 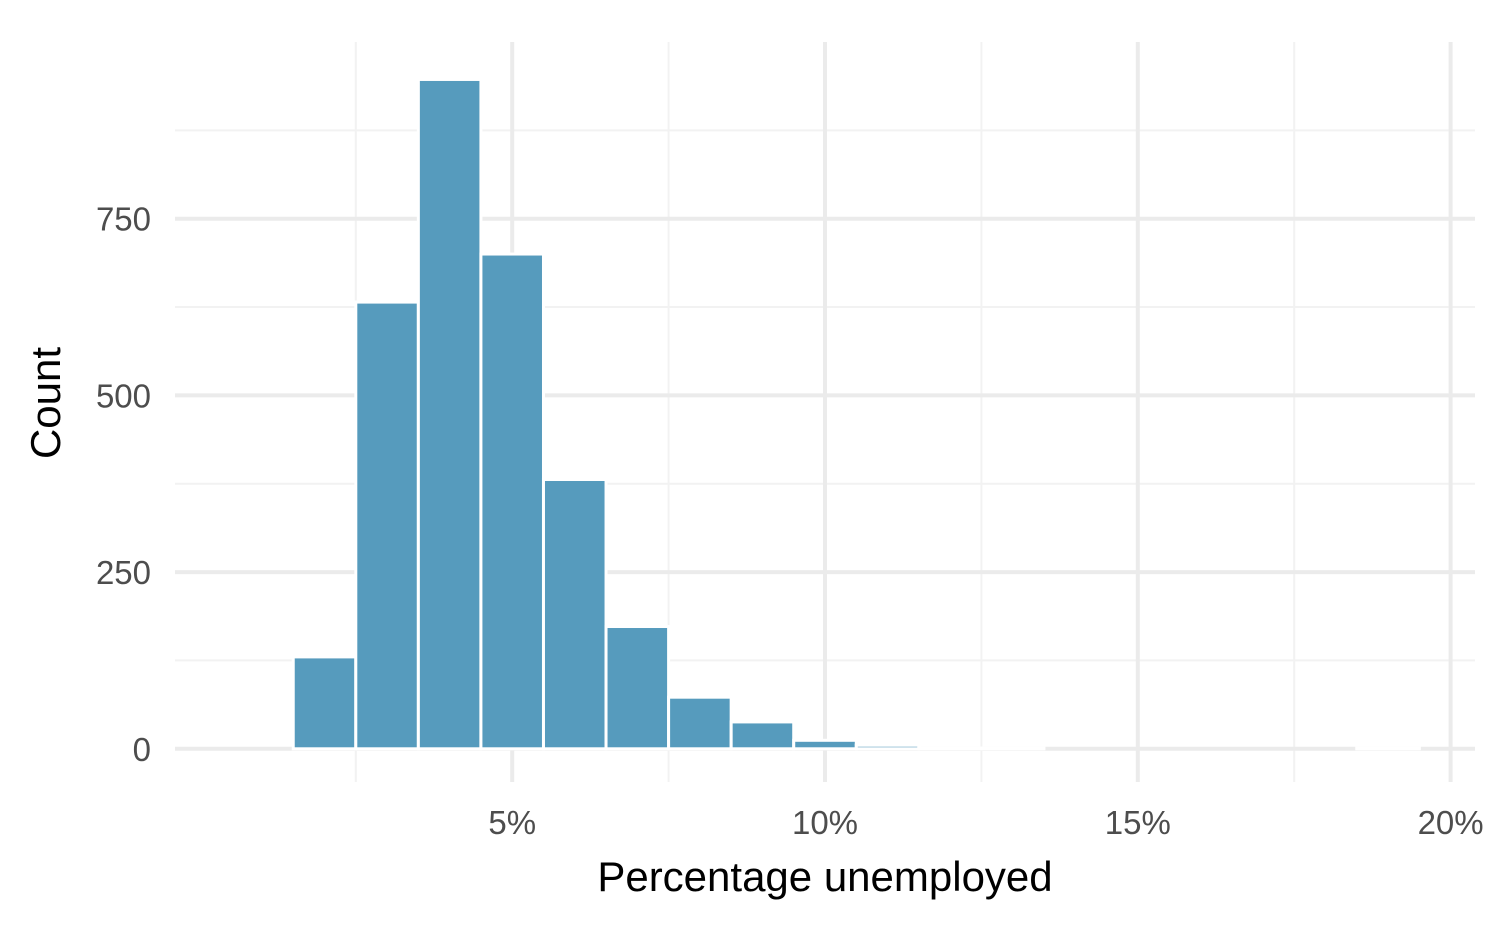 What do you see at coordinates (45, 403) in the screenshot?
I see `y-axis-title: Count` at bounding box center [45, 403].